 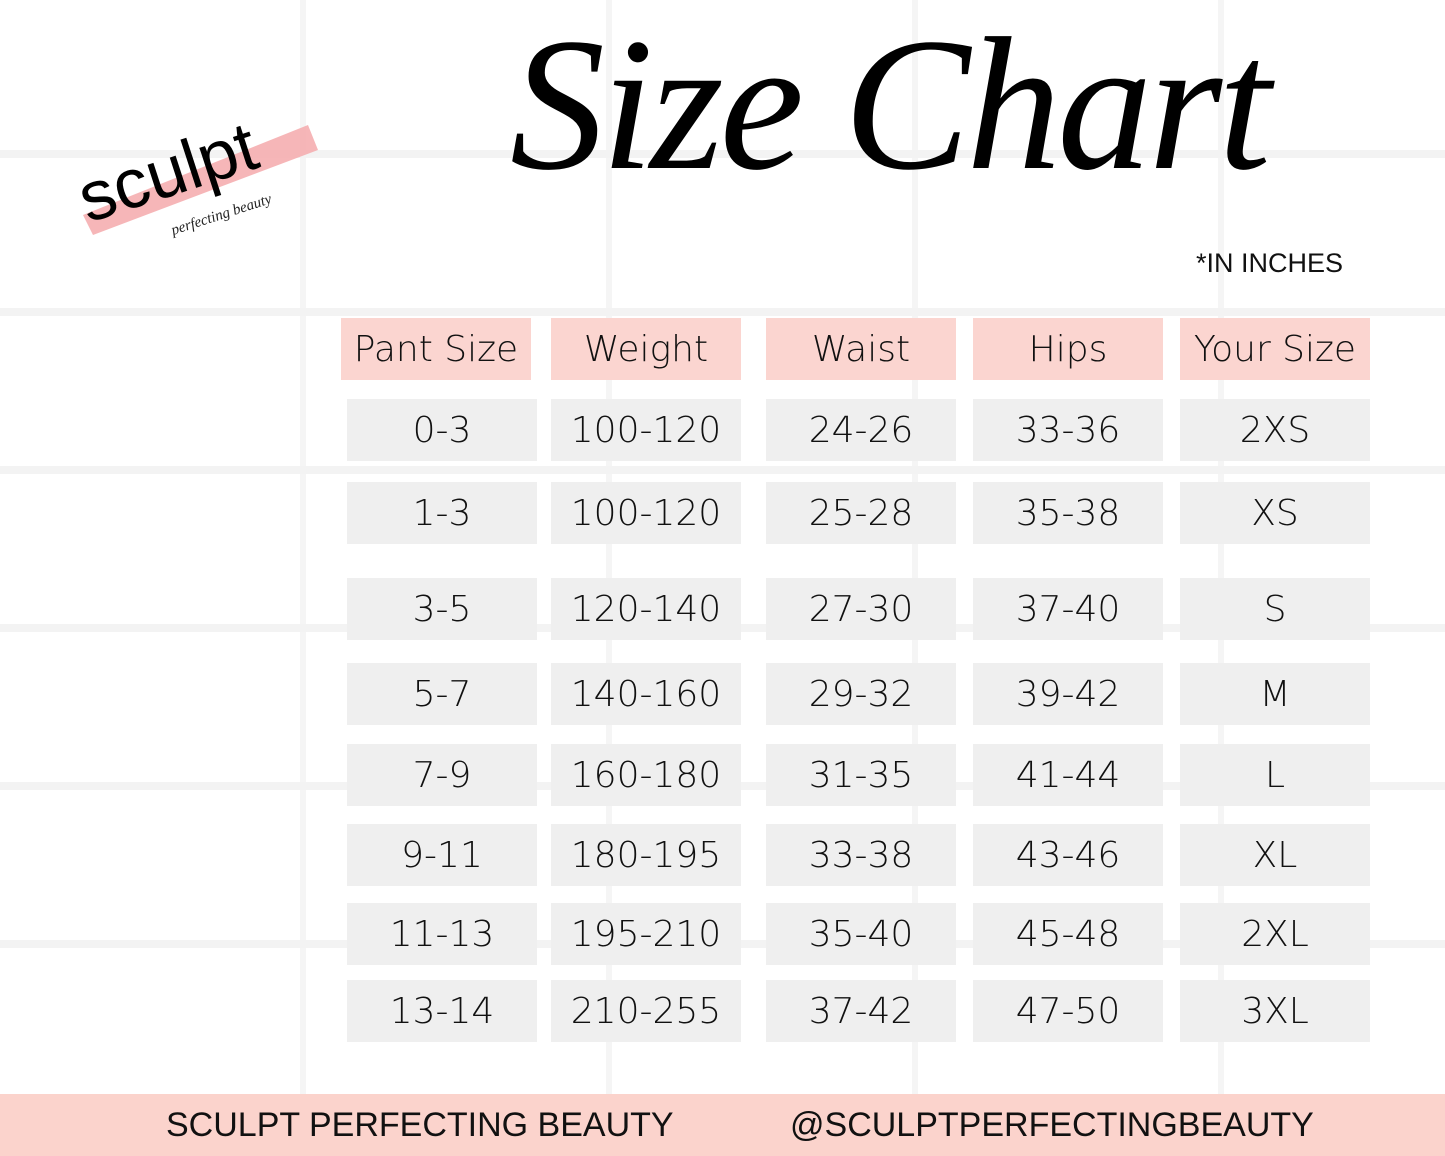 What do you see at coordinates (1275, 775) in the screenshot?
I see `table-cell: L` at bounding box center [1275, 775].